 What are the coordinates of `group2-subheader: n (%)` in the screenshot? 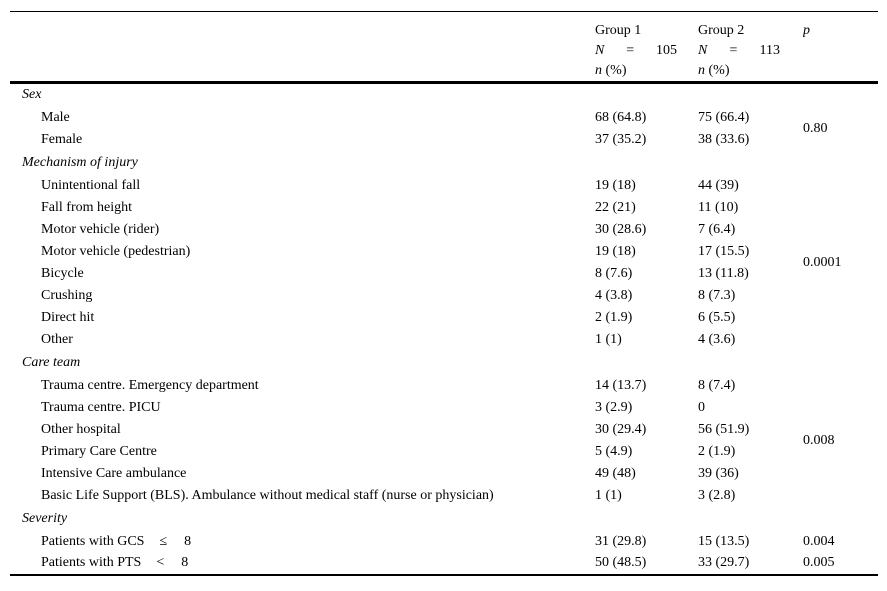 It's located at (714, 70).